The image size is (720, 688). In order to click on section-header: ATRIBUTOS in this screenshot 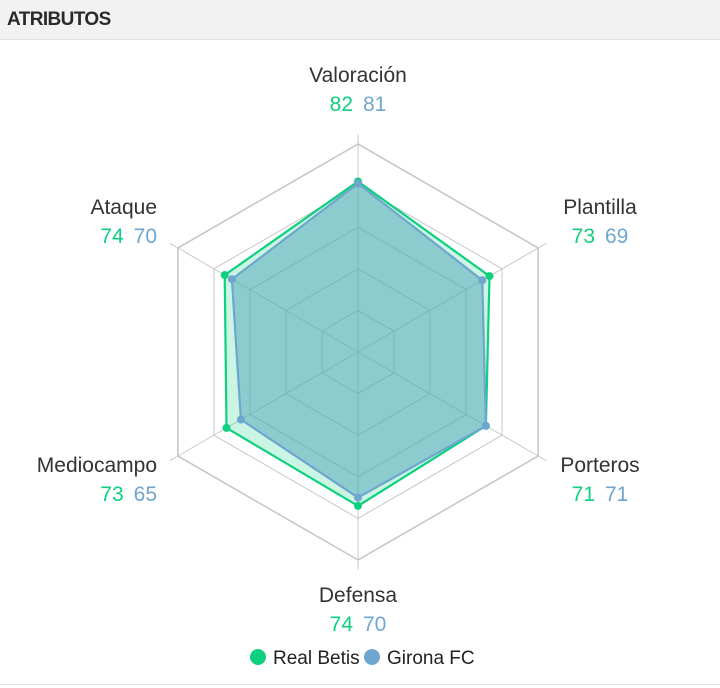, I will do `click(360, 20)`.